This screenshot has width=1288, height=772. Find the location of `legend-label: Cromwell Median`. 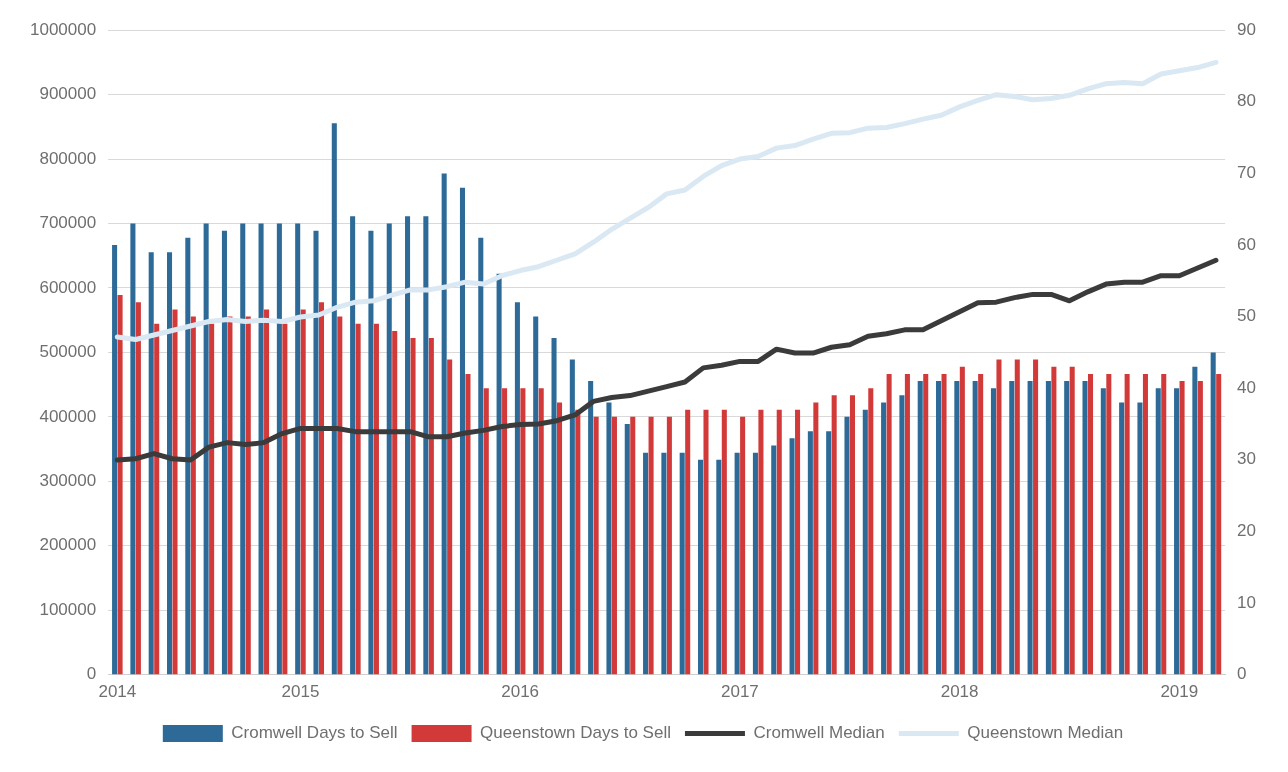

legend-label: Cromwell Median is located at coordinates (819, 733).